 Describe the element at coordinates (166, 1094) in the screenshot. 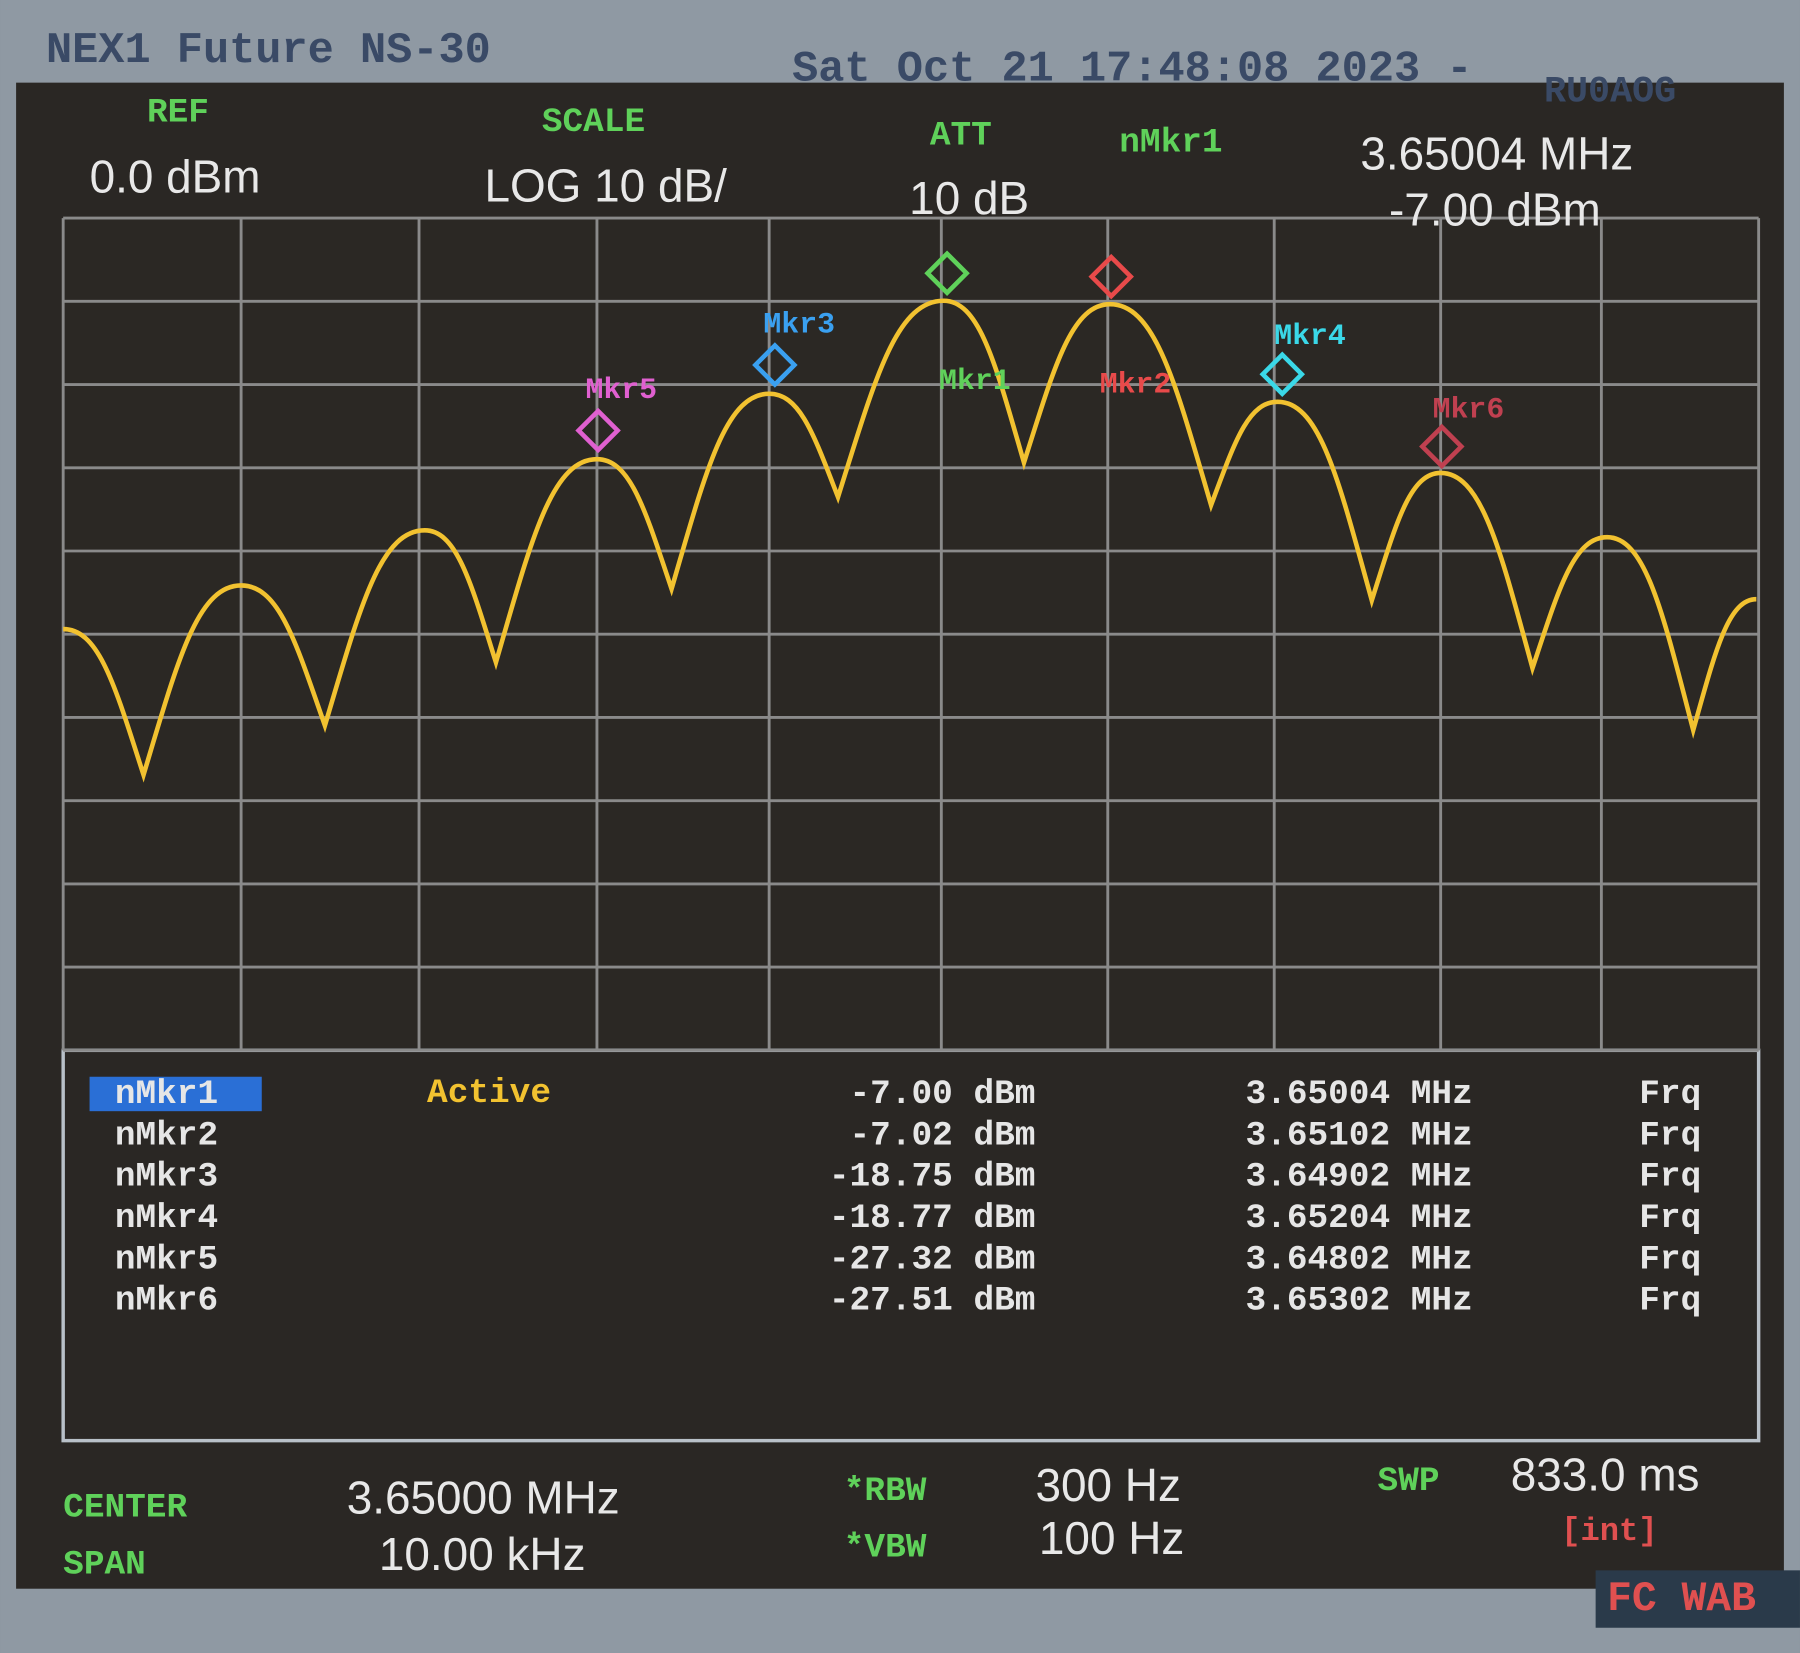

I see `marker-name: nMkr1` at that location.